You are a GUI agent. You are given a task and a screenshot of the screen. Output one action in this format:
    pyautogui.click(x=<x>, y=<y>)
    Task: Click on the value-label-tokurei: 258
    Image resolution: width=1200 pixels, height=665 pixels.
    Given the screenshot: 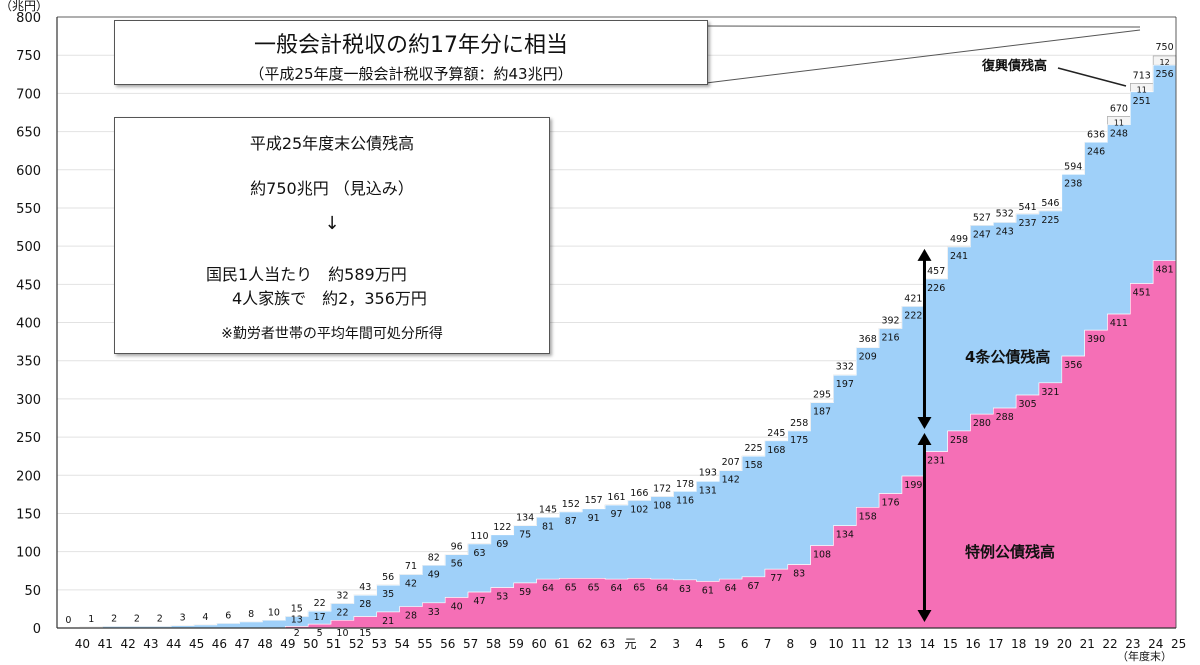 What is the action you would take?
    pyautogui.click(x=959, y=440)
    